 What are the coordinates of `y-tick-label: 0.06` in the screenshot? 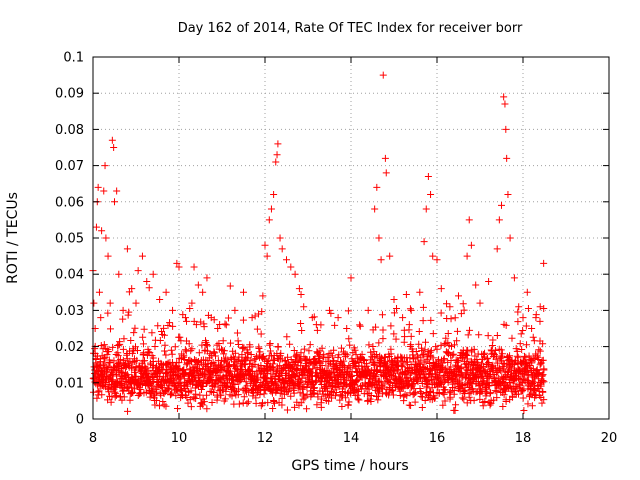 It's located at (69, 202).